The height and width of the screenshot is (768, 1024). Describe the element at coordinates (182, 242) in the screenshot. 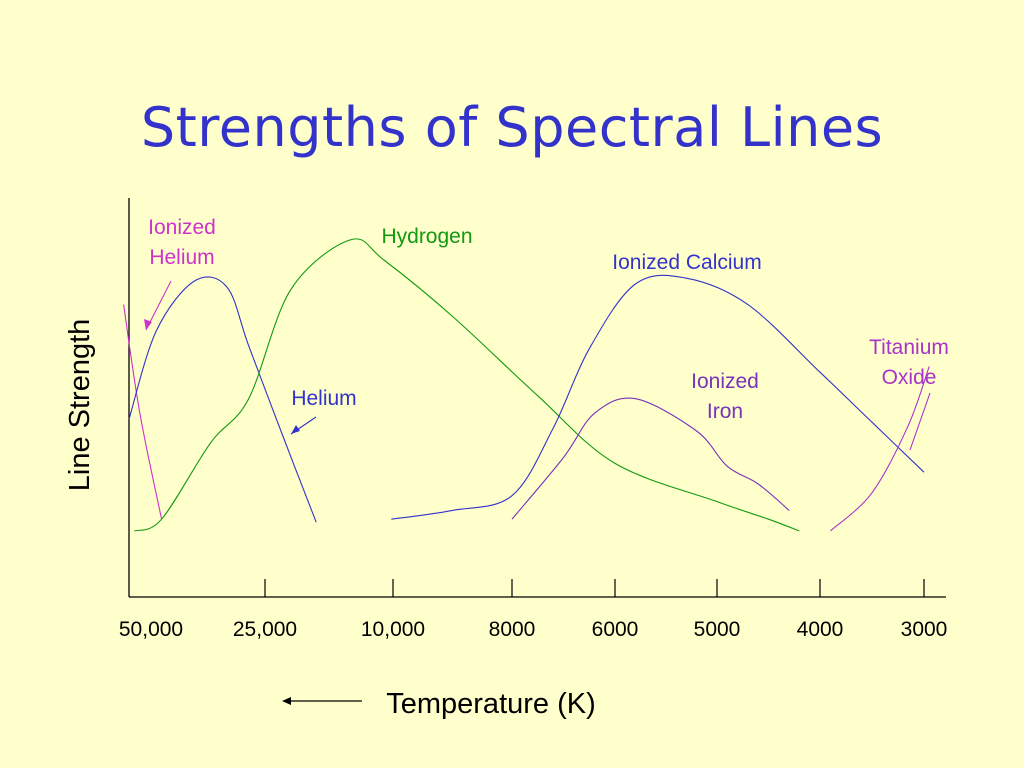

I see `ionized-helium-label: Ionized Helium` at that location.